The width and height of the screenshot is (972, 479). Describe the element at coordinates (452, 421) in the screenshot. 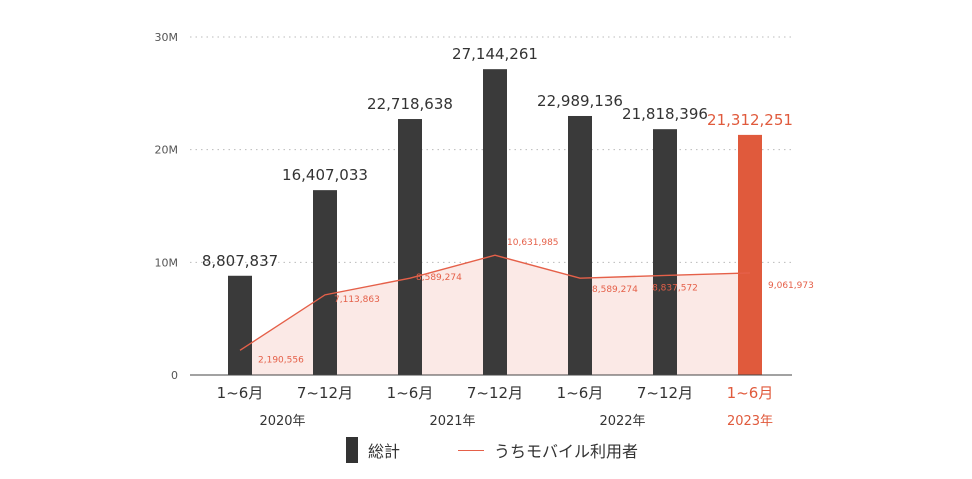

I see `x-year-label: 2021年` at that location.